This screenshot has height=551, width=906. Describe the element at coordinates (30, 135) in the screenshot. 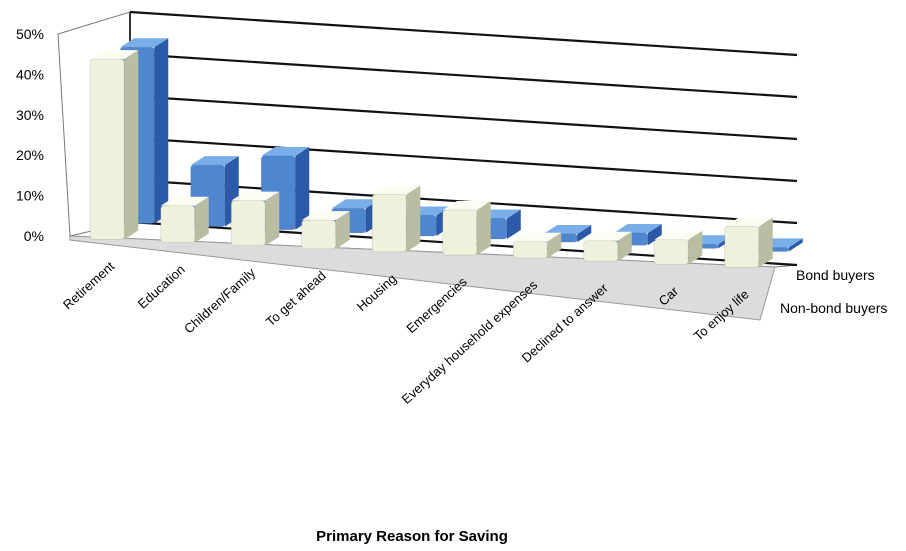

I see `y-axis-ticks: 0% 10% 20% 30% 40% 50%` at that location.